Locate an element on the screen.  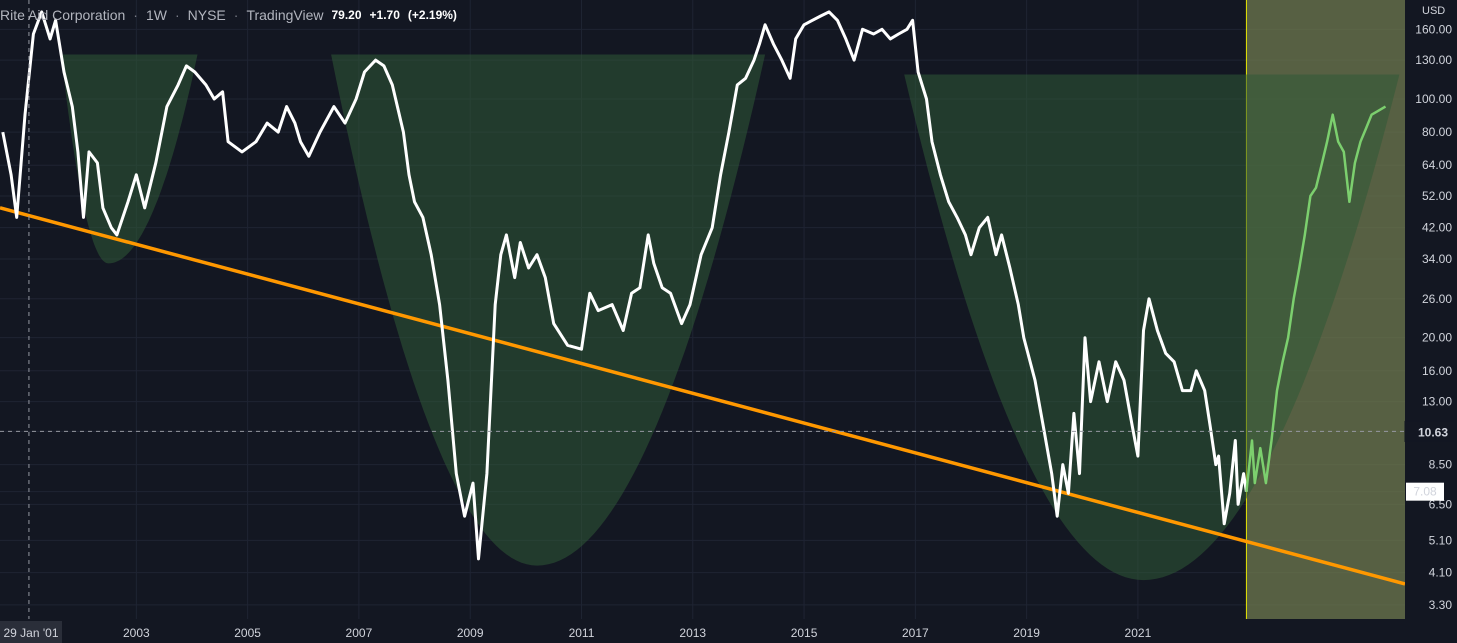
crosshair-date-tag is located at coordinates (31, 632).